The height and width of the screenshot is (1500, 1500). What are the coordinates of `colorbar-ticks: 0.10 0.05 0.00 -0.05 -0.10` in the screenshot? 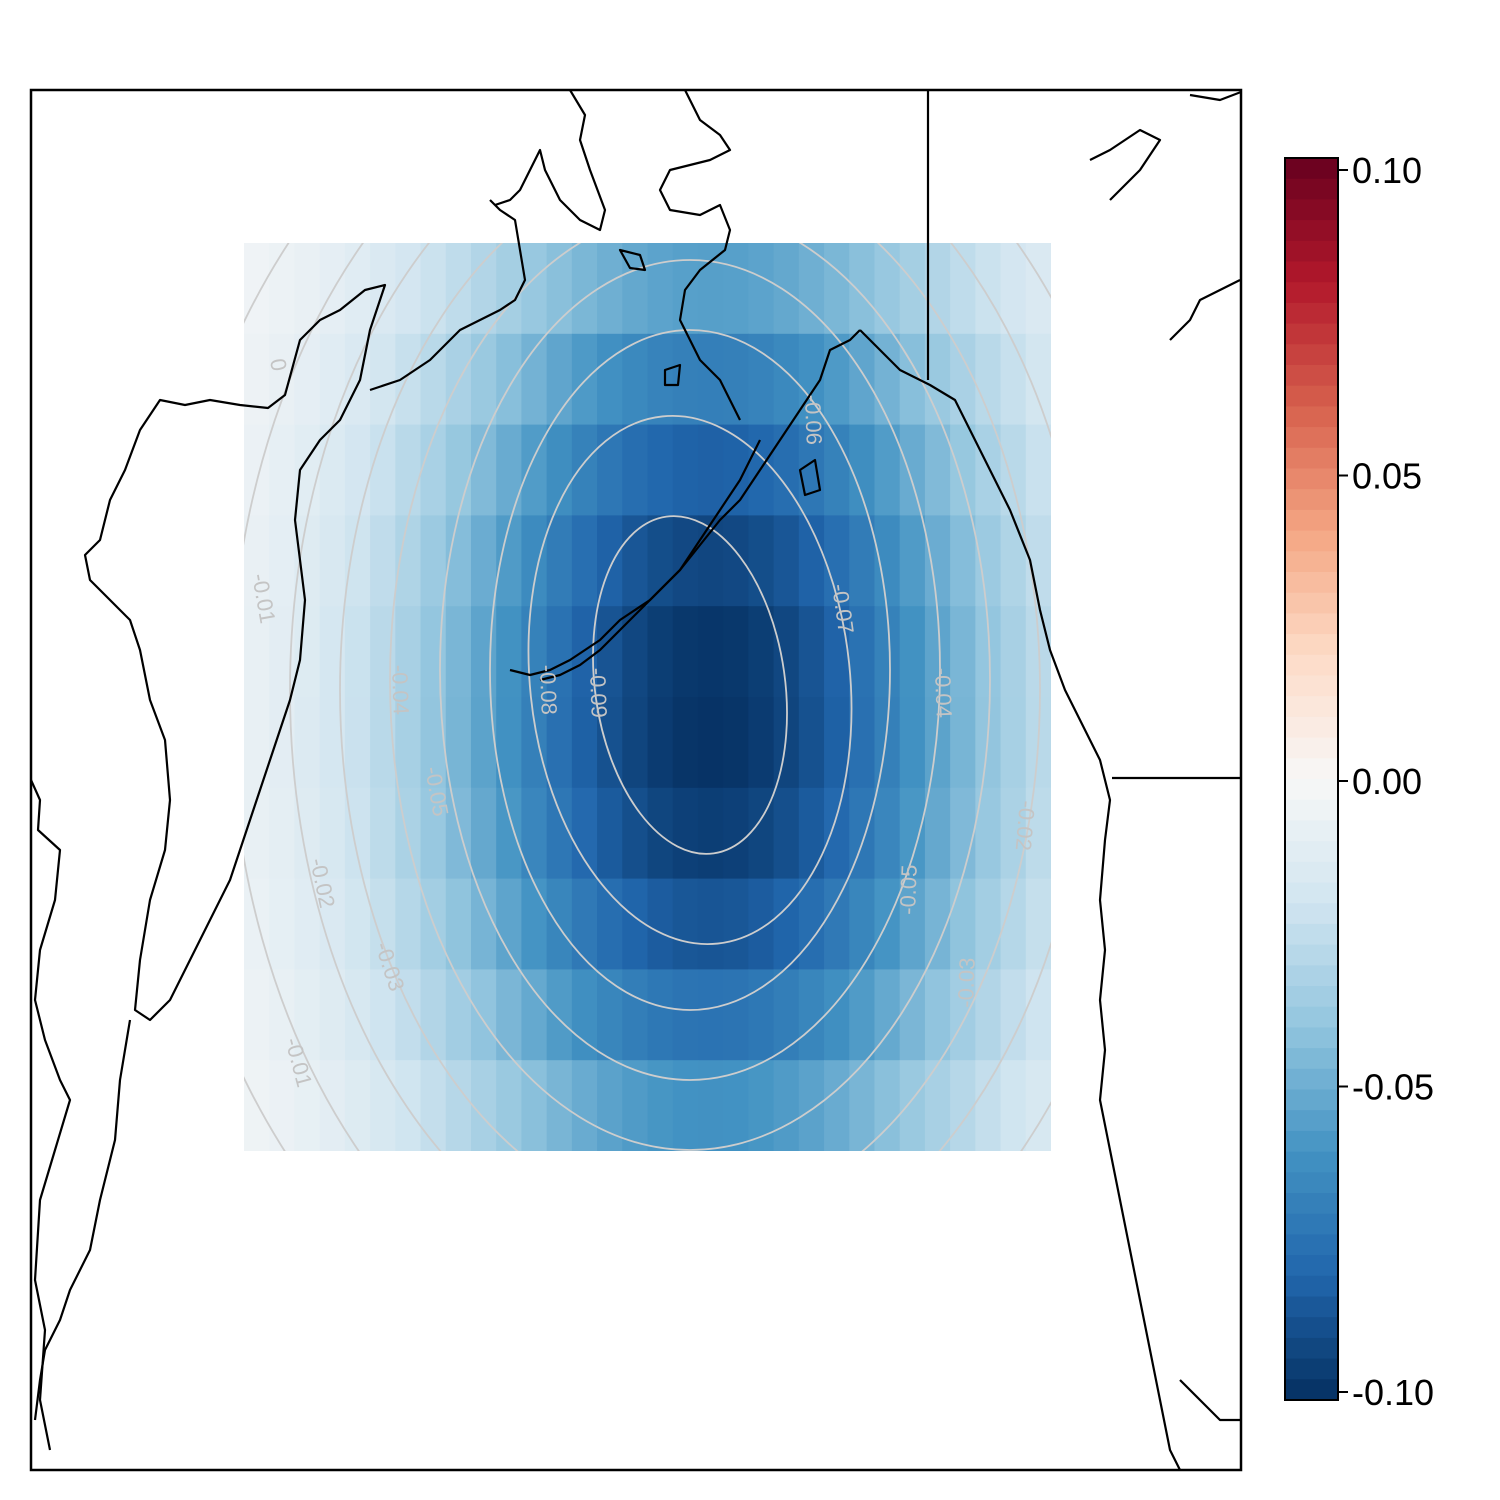 It's located at (1386, 781).